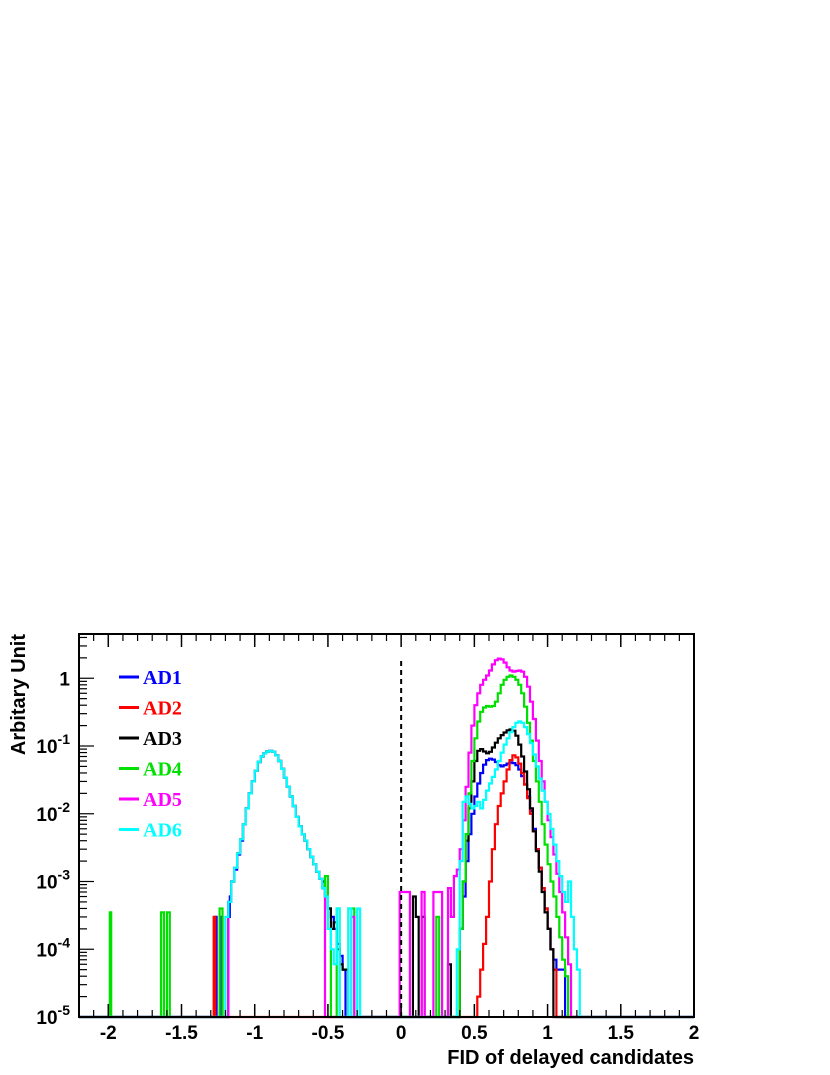 The height and width of the screenshot is (1075, 830). Describe the element at coordinates (162, 770) in the screenshot. I see `legend-label-ad4: AD4` at that location.